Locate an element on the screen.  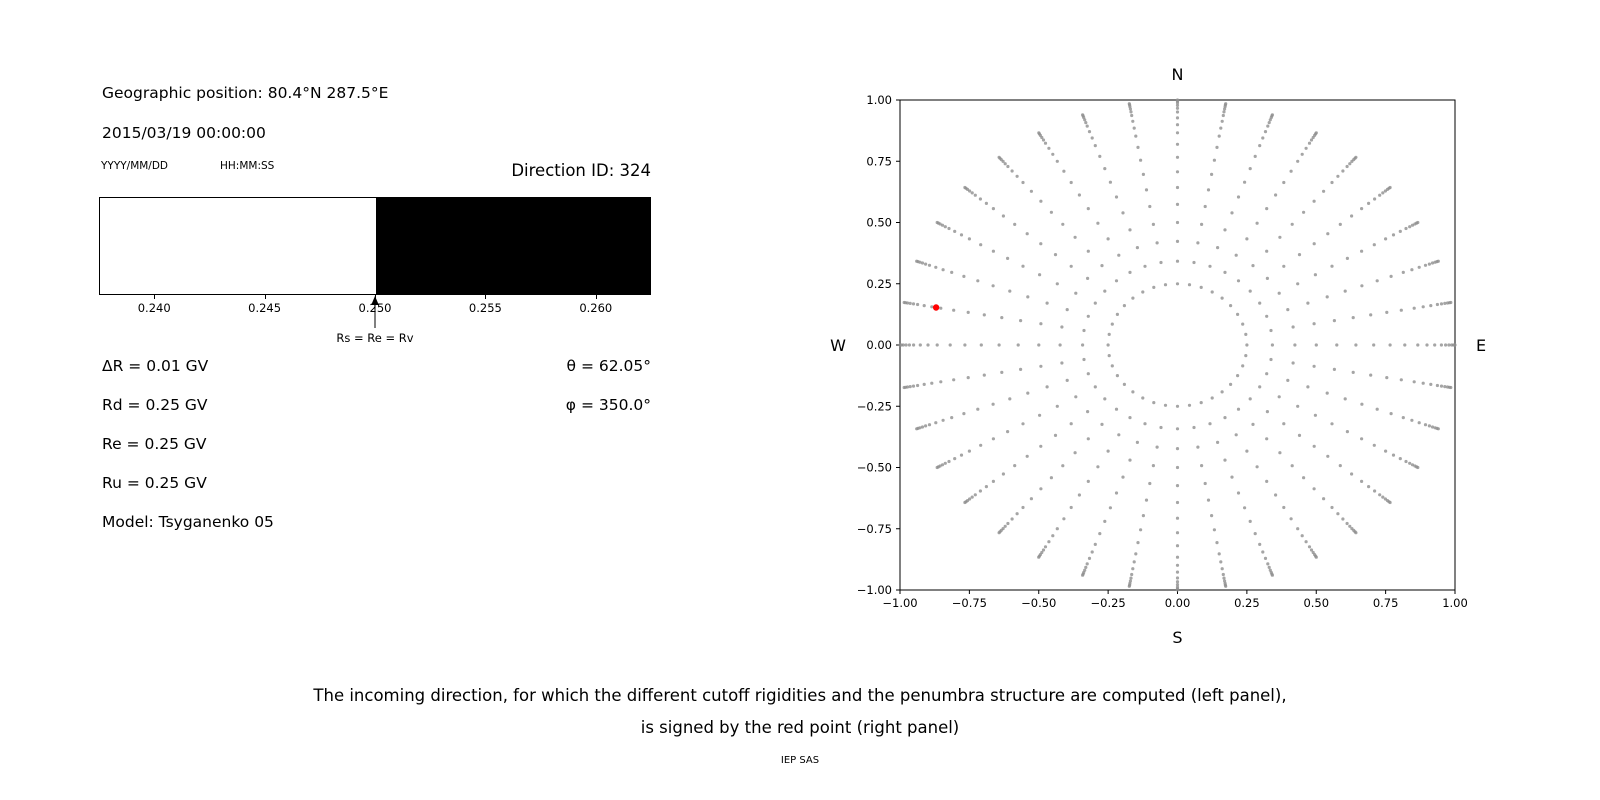
y-axis-tick-label: 0.25 is located at coordinates (879, 284).